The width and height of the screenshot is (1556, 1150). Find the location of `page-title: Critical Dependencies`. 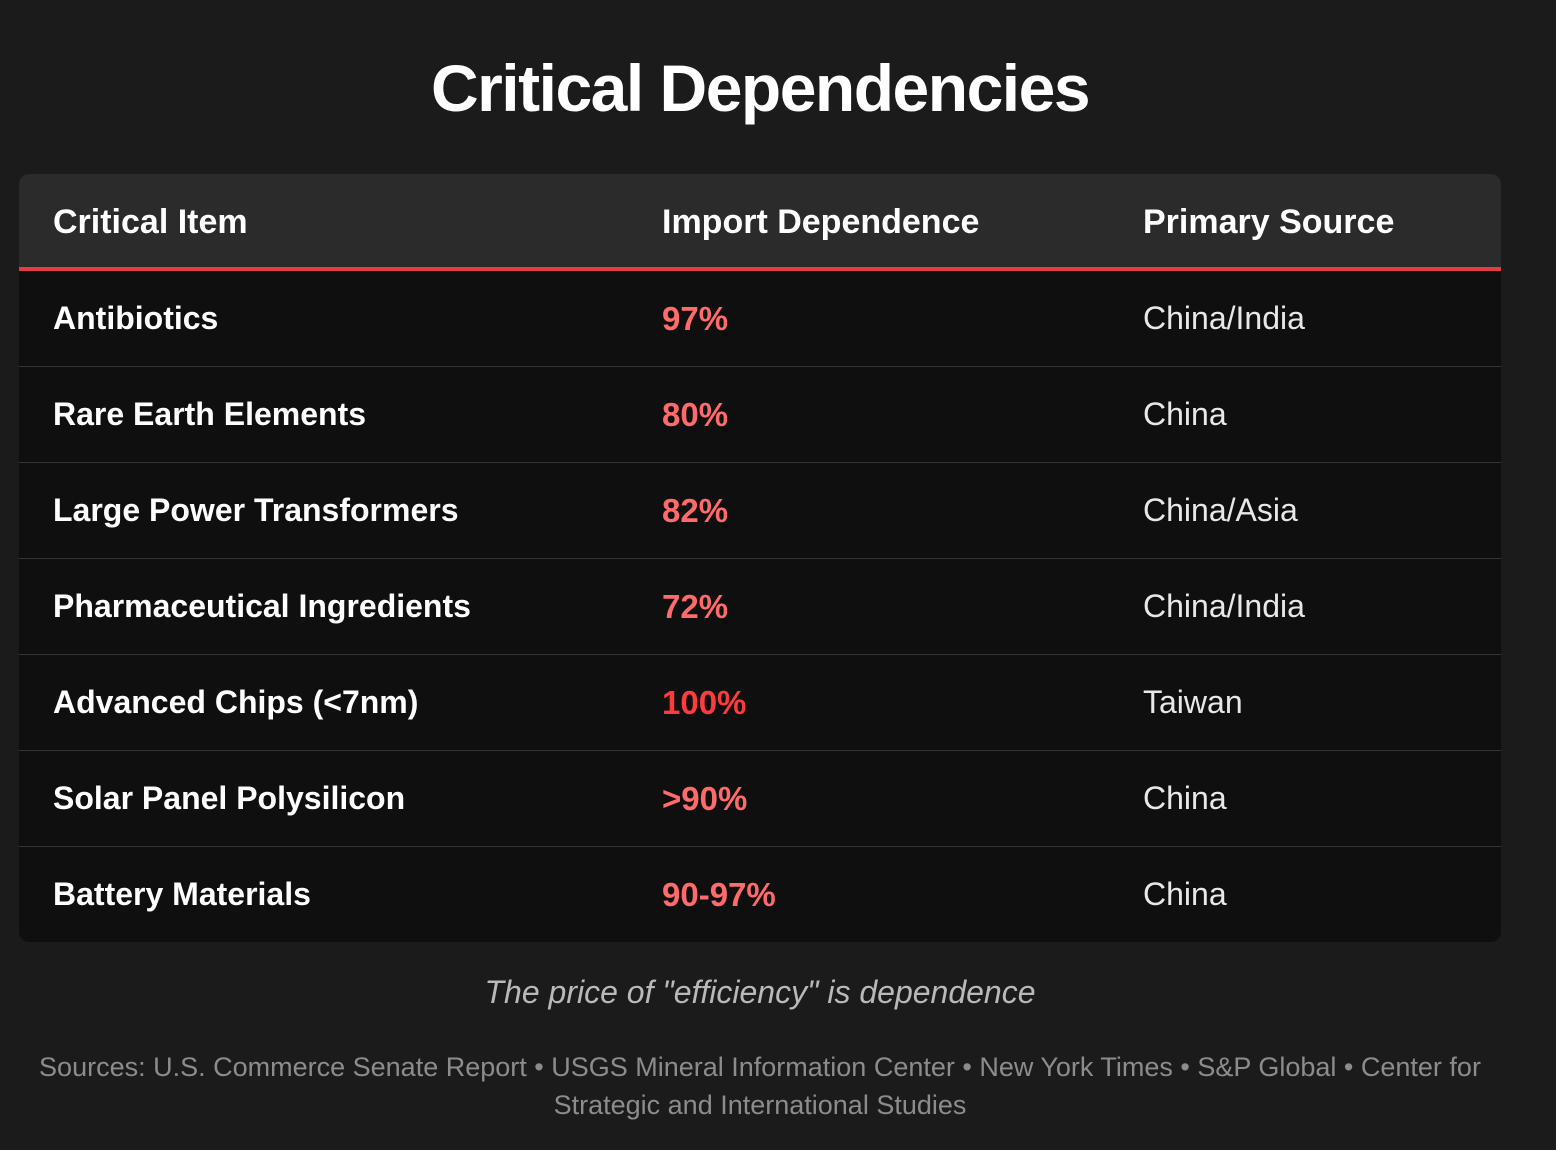

page-title: Critical Dependencies is located at coordinates (760, 88).